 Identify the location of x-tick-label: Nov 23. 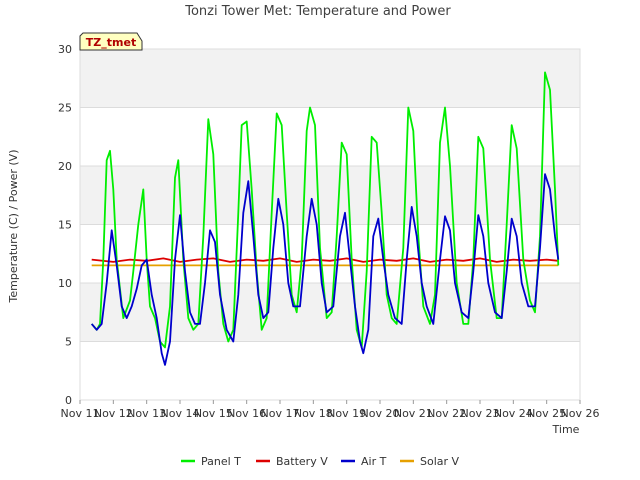
(480, 413).